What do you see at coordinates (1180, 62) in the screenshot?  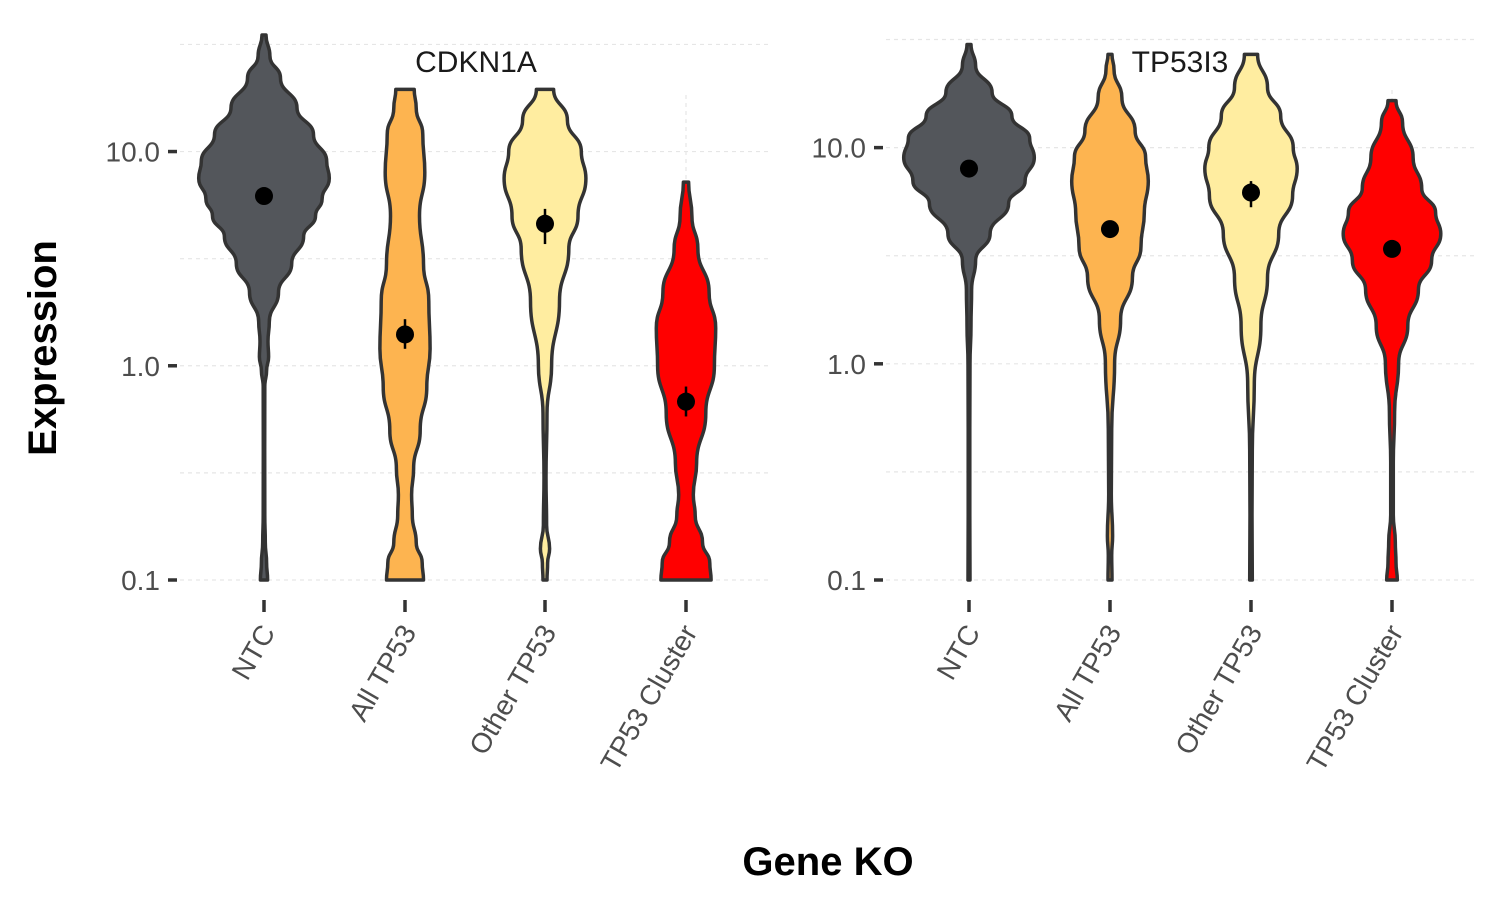 I see `facet-title-tp53i3: TP53I3` at bounding box center [1180, 62].